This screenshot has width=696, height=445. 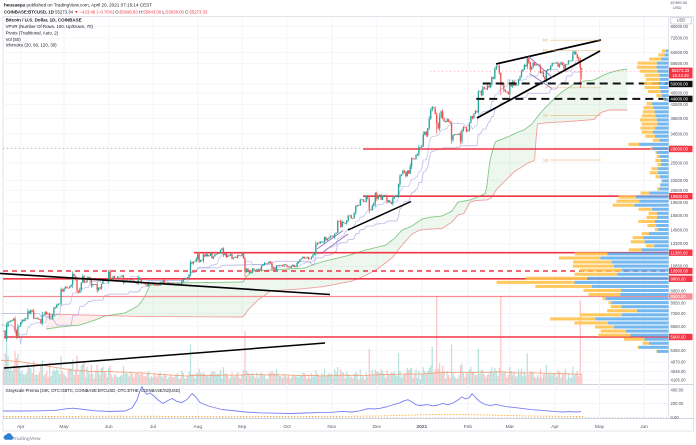 What do you see at coordinates (677, 403) in the screenshot?
I see `svg-text: 200.00` at bounding box center [677, 403].